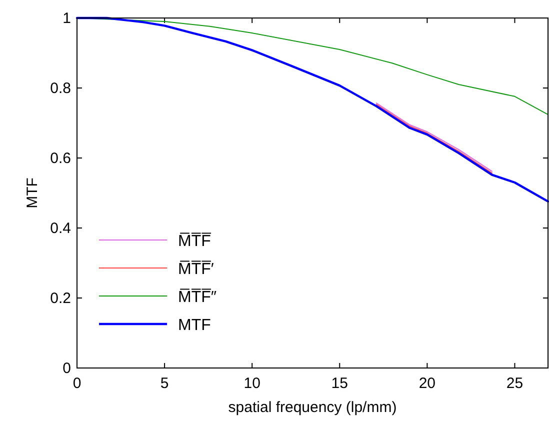 The width and height of the screenshot is (549, 428). I want to click on x-tick-label: 15, so click(339, 383).